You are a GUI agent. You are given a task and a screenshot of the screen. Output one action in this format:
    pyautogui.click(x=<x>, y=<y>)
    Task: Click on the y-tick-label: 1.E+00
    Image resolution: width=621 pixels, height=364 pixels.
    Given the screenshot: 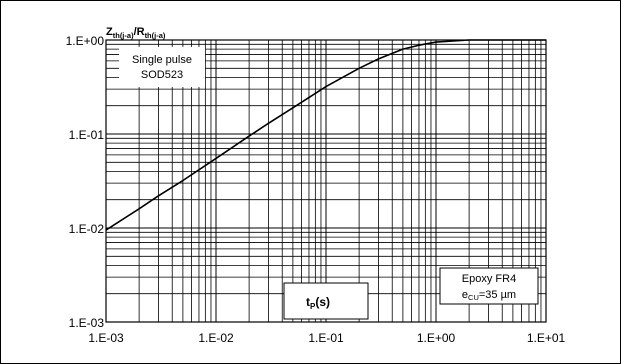 What is the action you would take?
    pyautogui.click(x=85, y=41)
    